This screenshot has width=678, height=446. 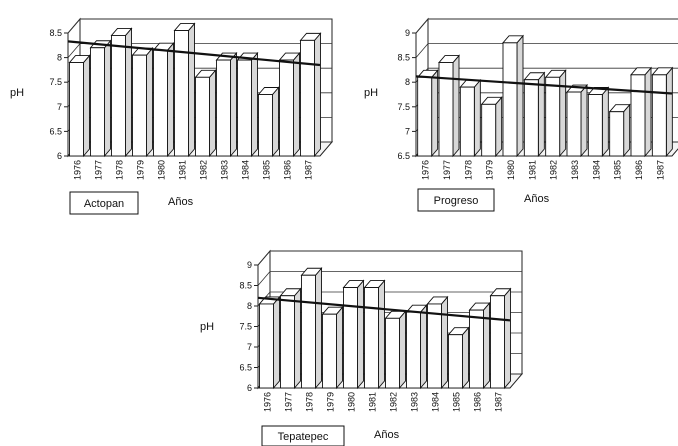 What do you see at coordinates (59, 58) in the screenshot?
I see `y-tick-label: 8` at bounding box center [59, 58].